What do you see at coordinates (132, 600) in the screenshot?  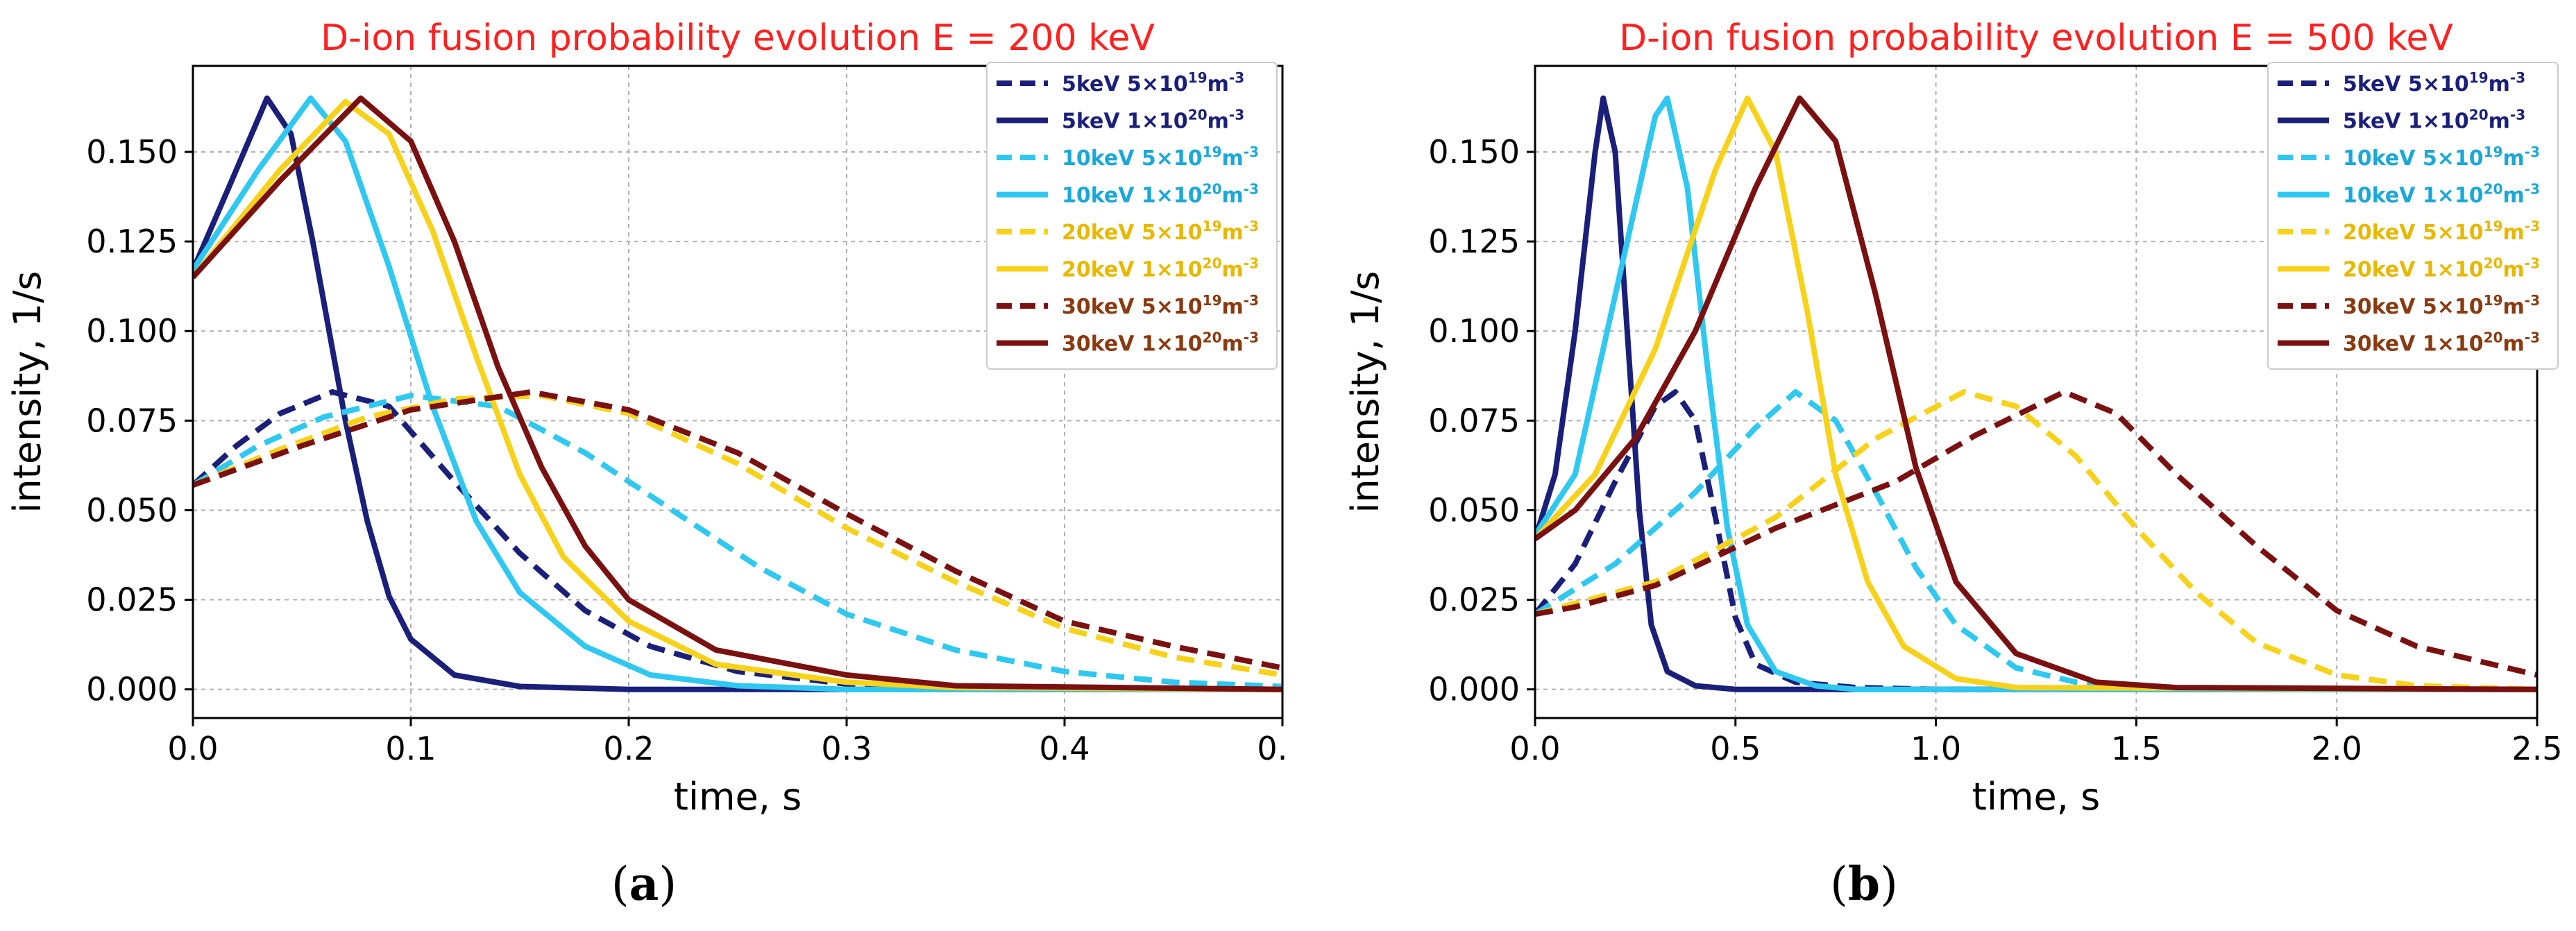 I see `y-tick-label: 0.025` at bounding box center [132, 600].